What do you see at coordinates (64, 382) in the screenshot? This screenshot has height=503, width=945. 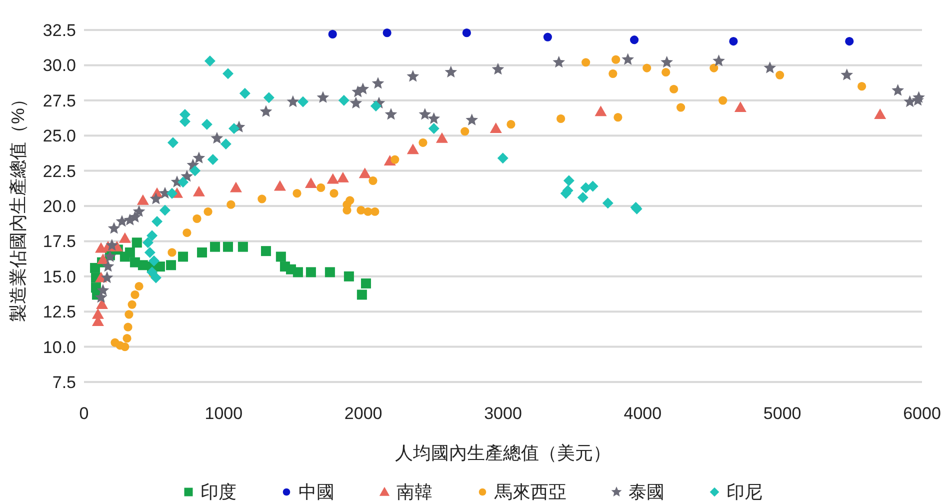 I see `y-tick-label: 7.5` at bounding box center [64, 382].